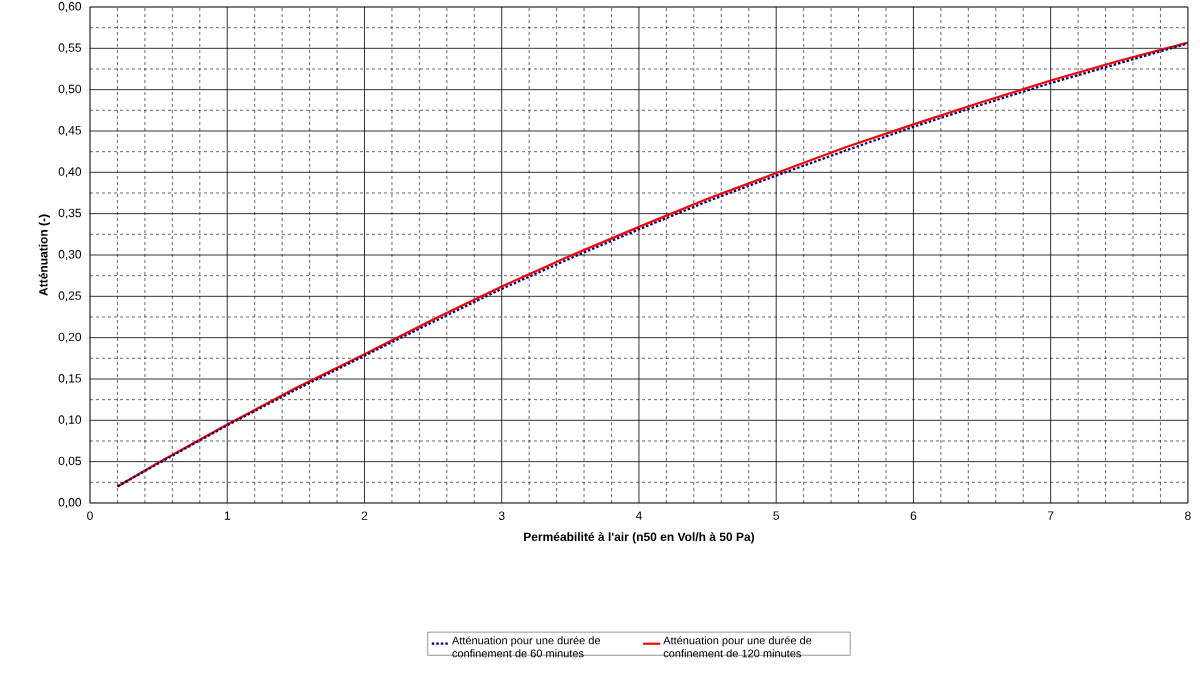 This screenshot has width=1200, height=692. I want to click on y-tick-label: 0,50, so click(70, 89).